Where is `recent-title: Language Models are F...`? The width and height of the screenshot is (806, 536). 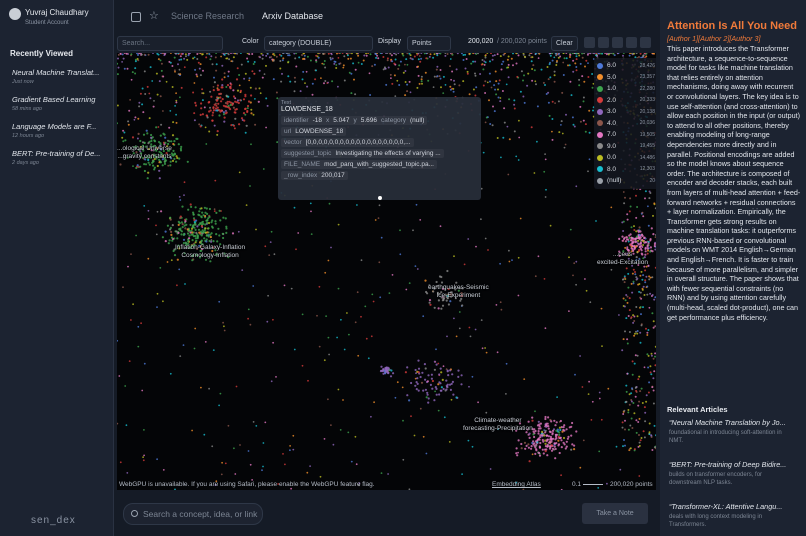 recent-title: Language Models are F... is located at coordinates (54, 126).